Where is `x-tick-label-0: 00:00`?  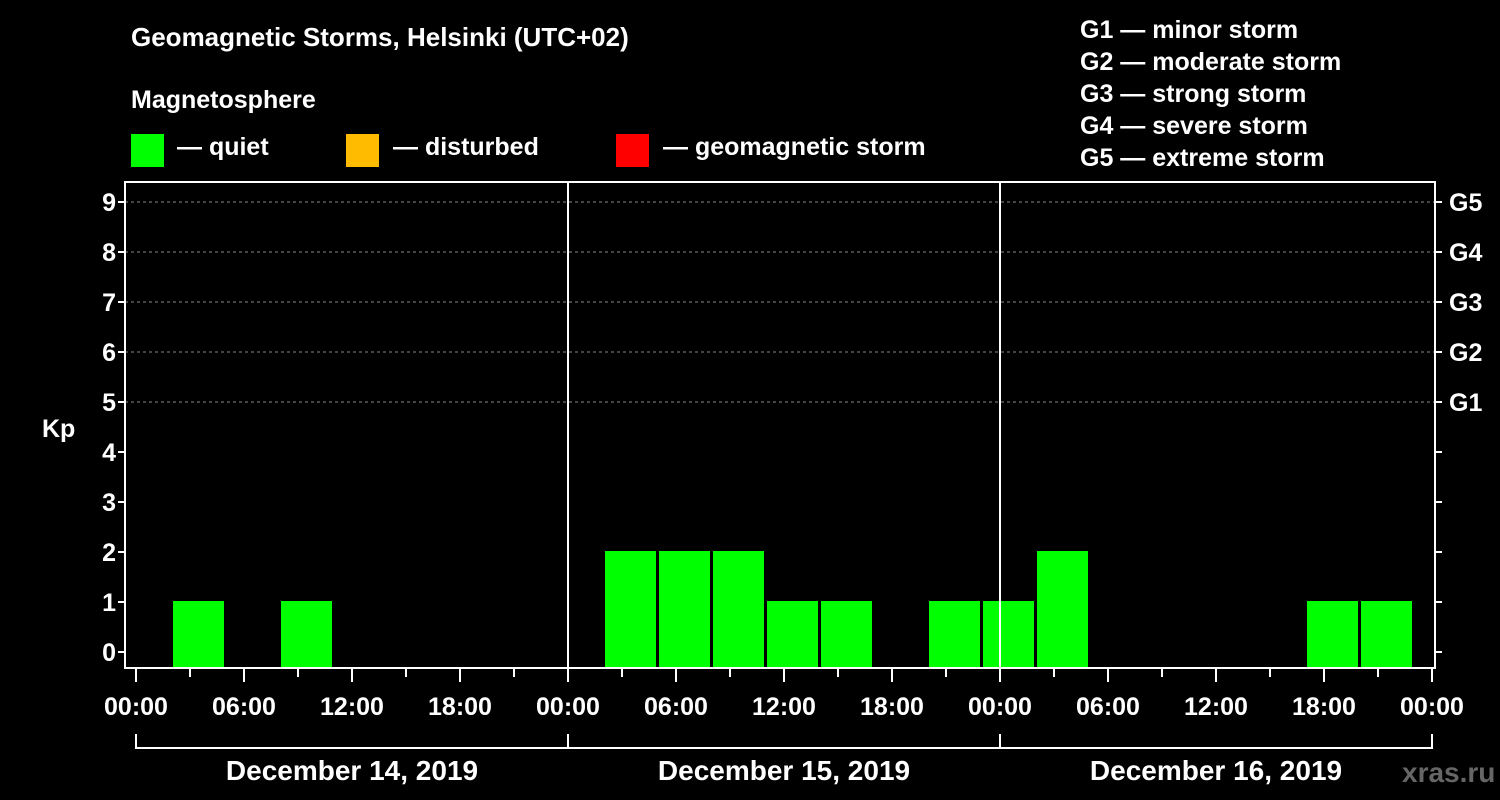 x-tick-label-0: 00:00 is located at coordinates (136, 707).